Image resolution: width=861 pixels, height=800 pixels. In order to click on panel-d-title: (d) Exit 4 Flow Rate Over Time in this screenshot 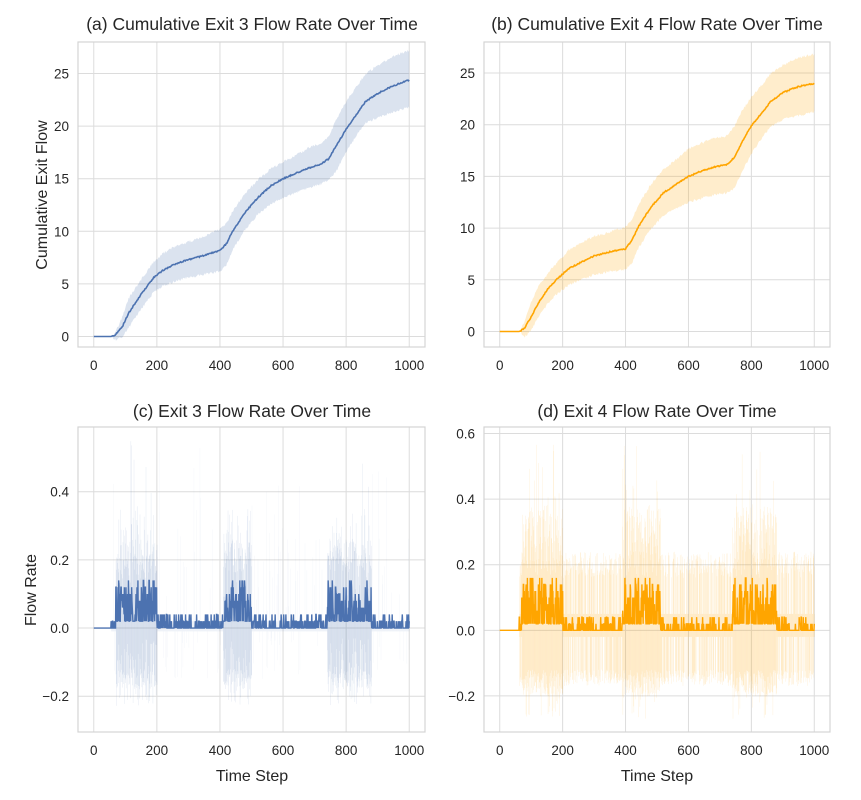, I will do `click(656, 411)`.